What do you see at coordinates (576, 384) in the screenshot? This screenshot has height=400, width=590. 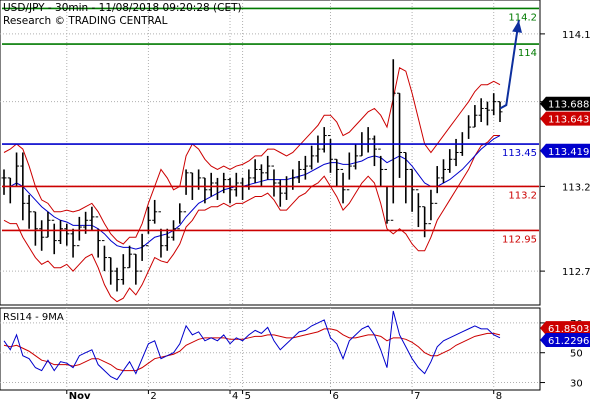 I see `rsi-tick-label: 30` at bounding box center [576, 384].